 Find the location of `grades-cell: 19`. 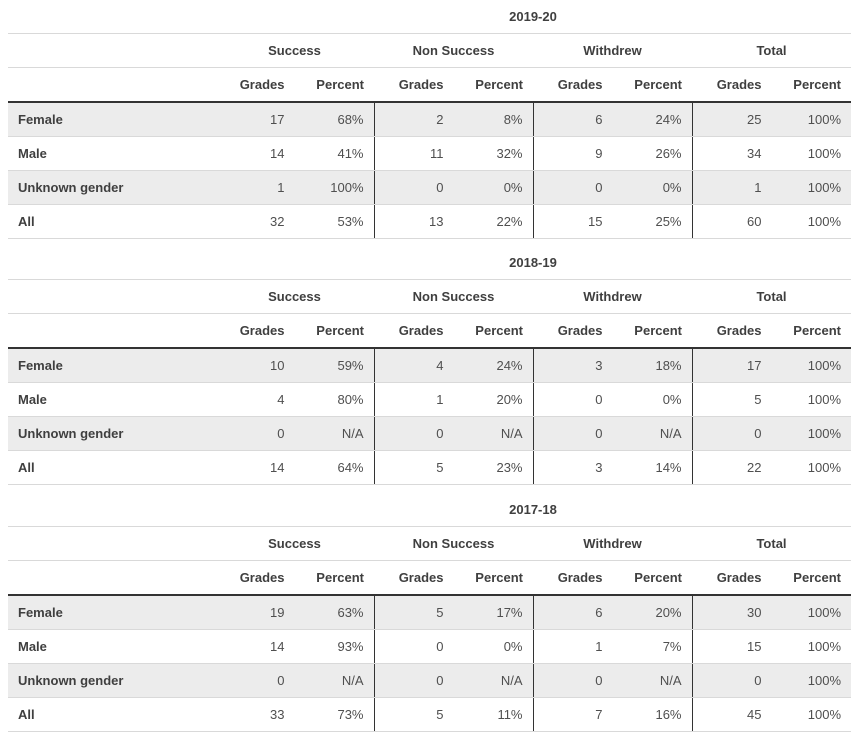

grades-cell: 19 is located at coordinates (255, 612).